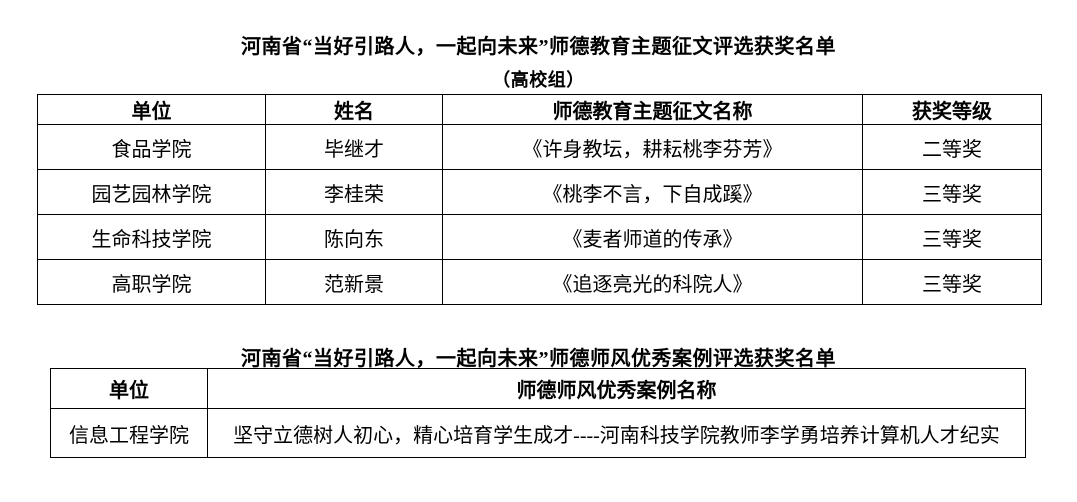 The image size is (1077, 502). What do you see at coordinates (616, 388) in the screenshot?
I see `header-case-title: 师德师风优秀案例名称` at bounding box center [616, 388].